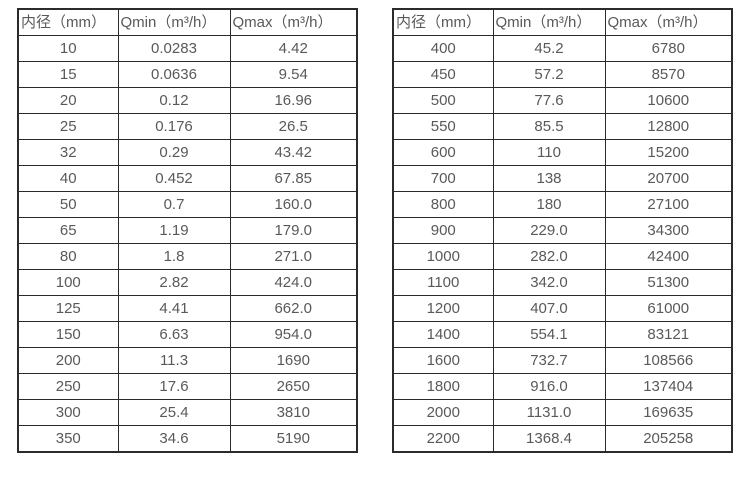  What do you see at coordinates (443, 100) in the screenshot?
I see `table-cell: 500` at bounding box center [443, 100].